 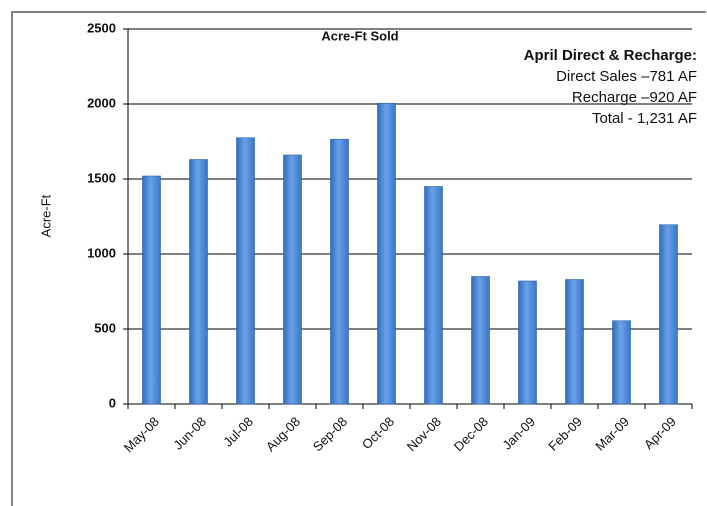 What do you see at coordinates (101, 27) in the screenshot?
I see `y-tick-label: 2500` at bounding box center [101, 27].